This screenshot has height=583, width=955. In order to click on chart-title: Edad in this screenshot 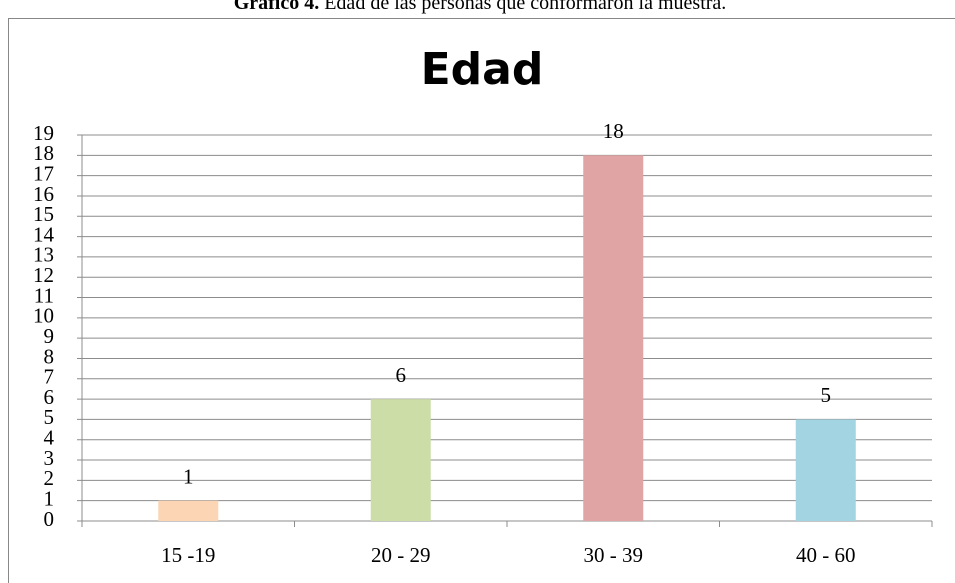, I will do `click(482, 69)`.